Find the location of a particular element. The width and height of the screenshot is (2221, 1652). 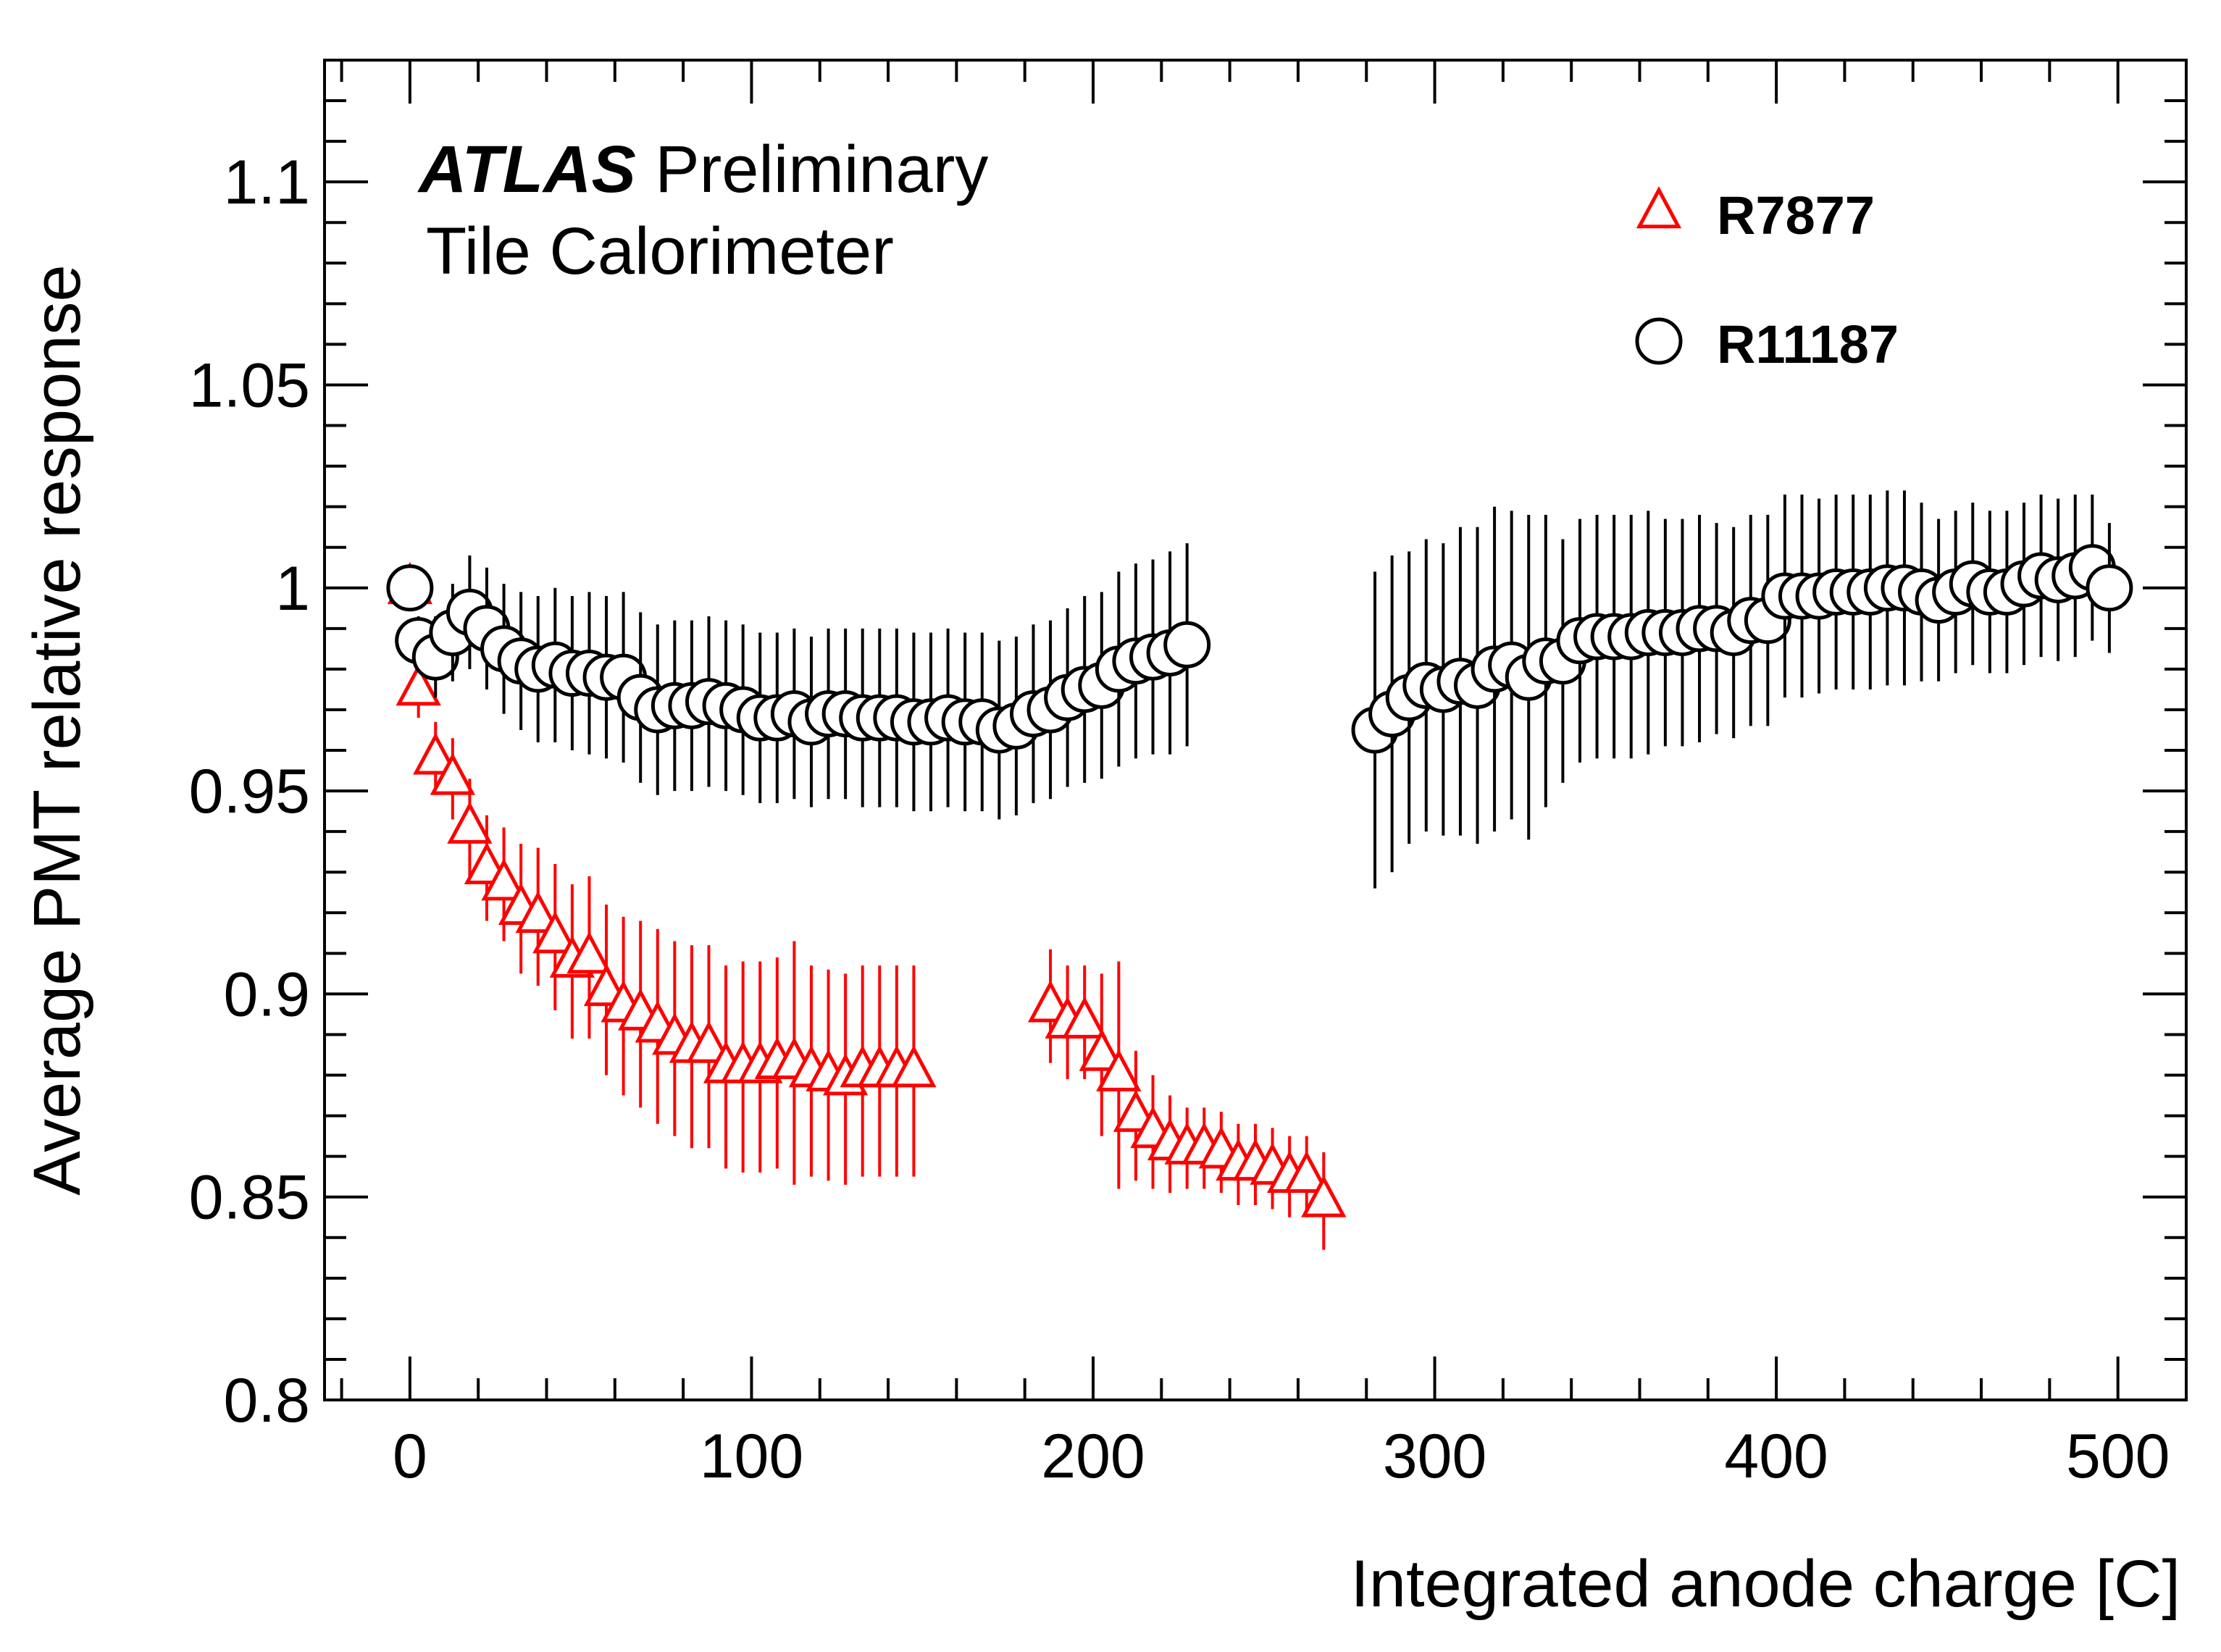

svg-text: ATLAS Preliminary is located at coordinates (702, 169).